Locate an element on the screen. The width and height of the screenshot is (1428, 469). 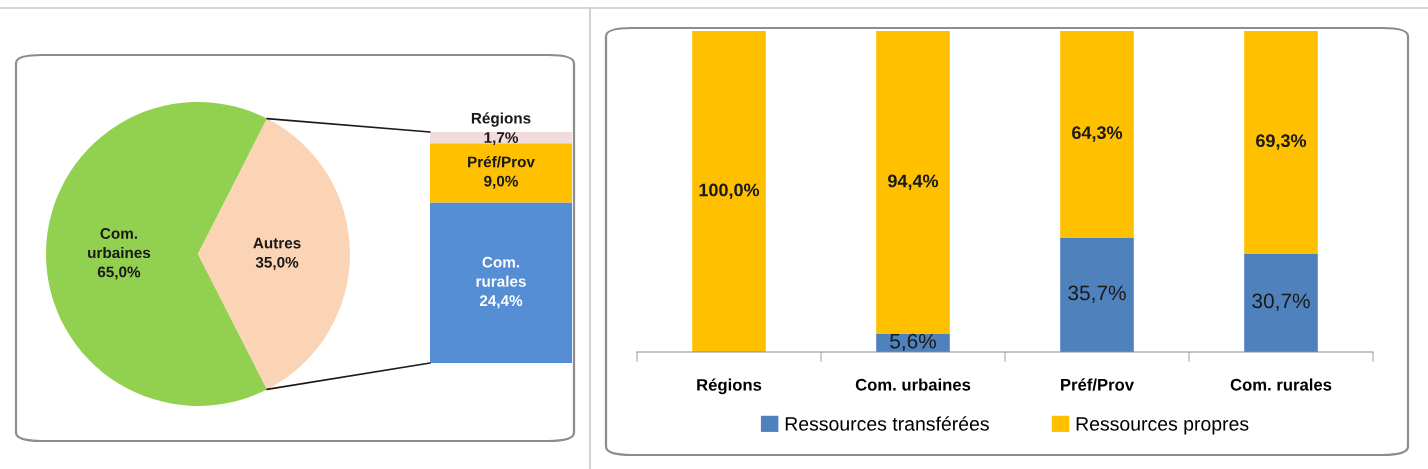
data-label: 35,7% is located at coordinates (1097, 294).